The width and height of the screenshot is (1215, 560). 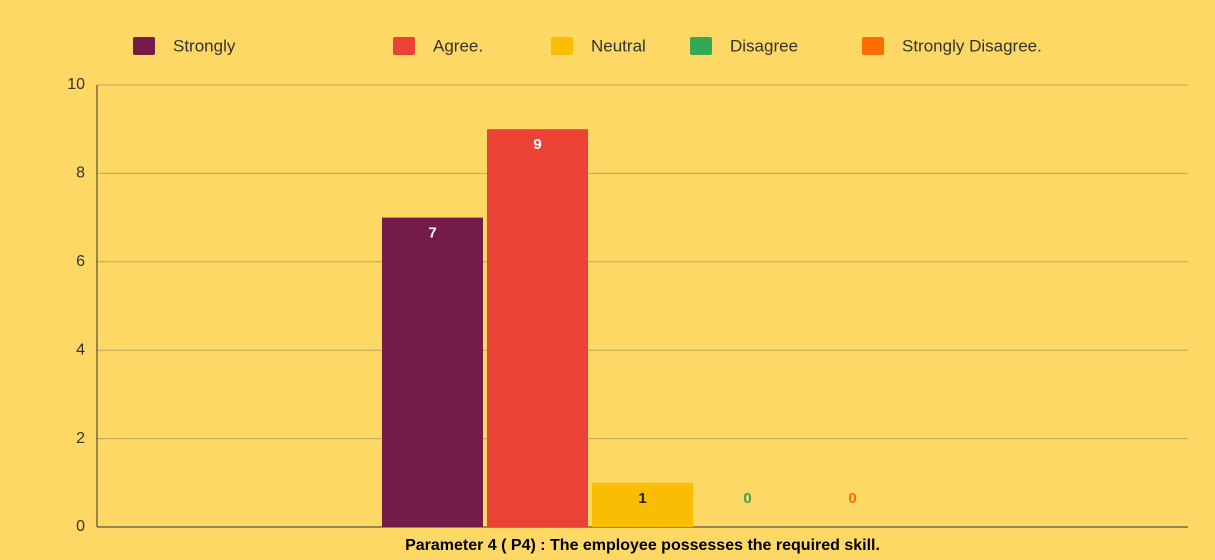 I want to click on y-tick-label: 0, so click(x=80, y=526).